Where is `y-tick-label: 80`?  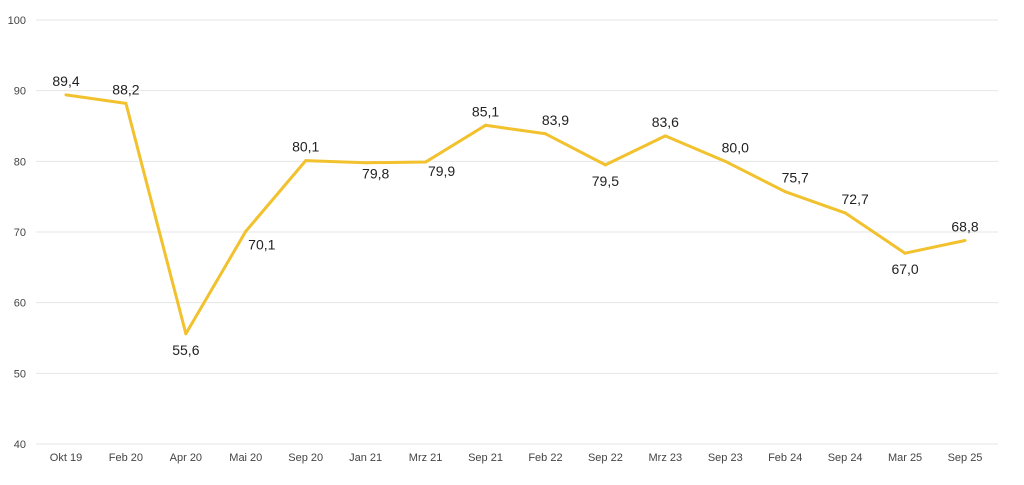
y-tick-label: 80 is located at coordinates (20, 162).